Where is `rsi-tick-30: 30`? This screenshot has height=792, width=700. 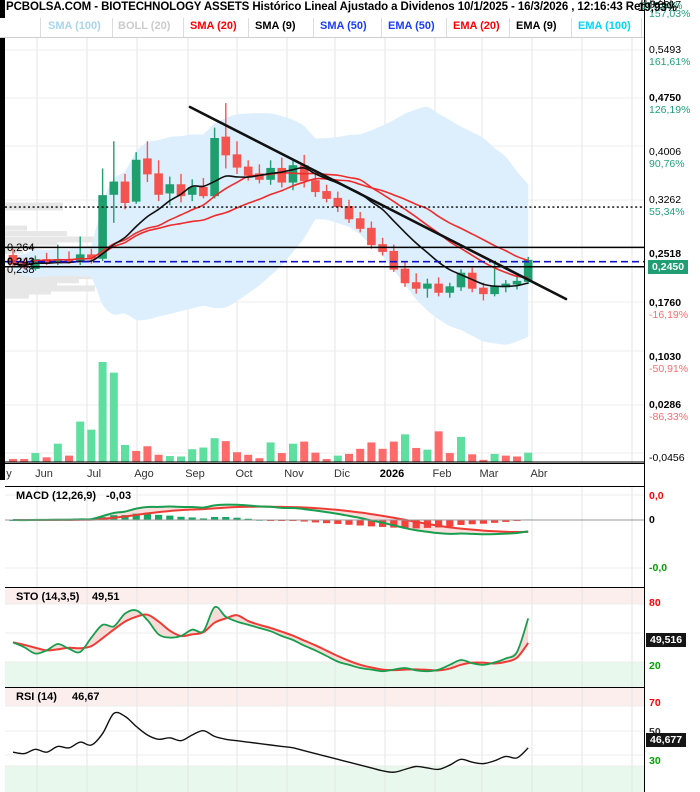
rsi-tick-30: 30 is located at coordinates (655, 761).